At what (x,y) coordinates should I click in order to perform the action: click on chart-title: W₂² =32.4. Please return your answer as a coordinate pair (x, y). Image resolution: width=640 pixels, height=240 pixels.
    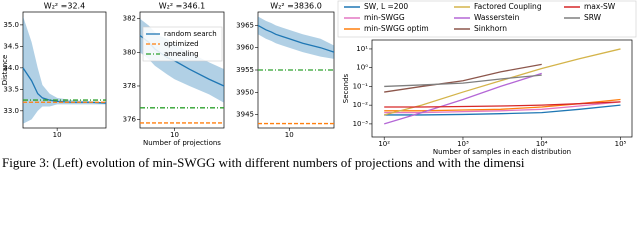
    Looking at the image, I should click on (64, 6).